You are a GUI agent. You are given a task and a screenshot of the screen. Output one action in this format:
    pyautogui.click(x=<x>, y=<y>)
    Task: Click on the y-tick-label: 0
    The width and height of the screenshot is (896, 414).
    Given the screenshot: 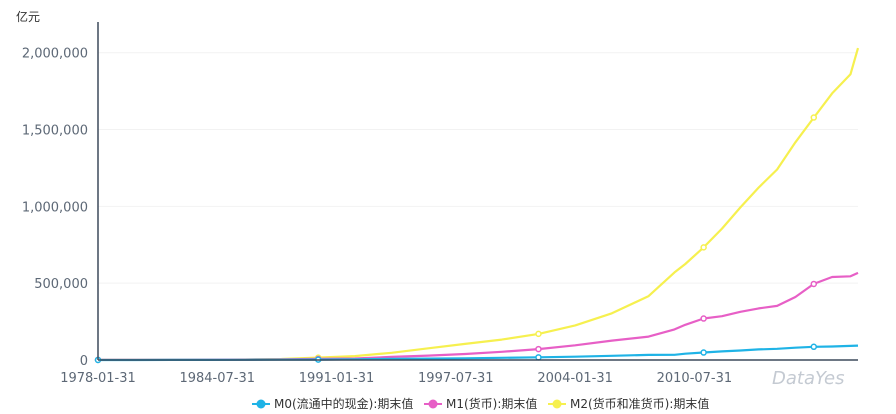 What is the action you would take?
    pyautogui.click(x=84, y=361)
    